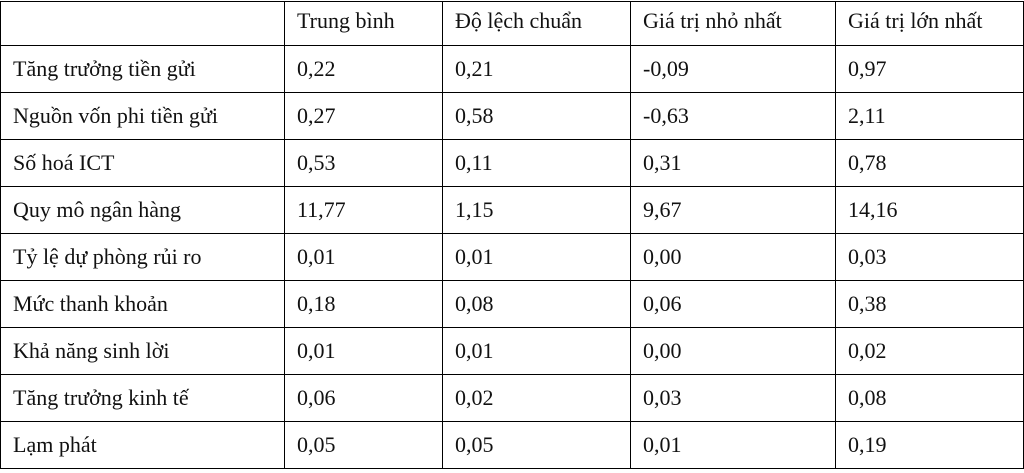  I want to click on row-label: Nguồn vốn phi tiền gửi, so click(142, 116).